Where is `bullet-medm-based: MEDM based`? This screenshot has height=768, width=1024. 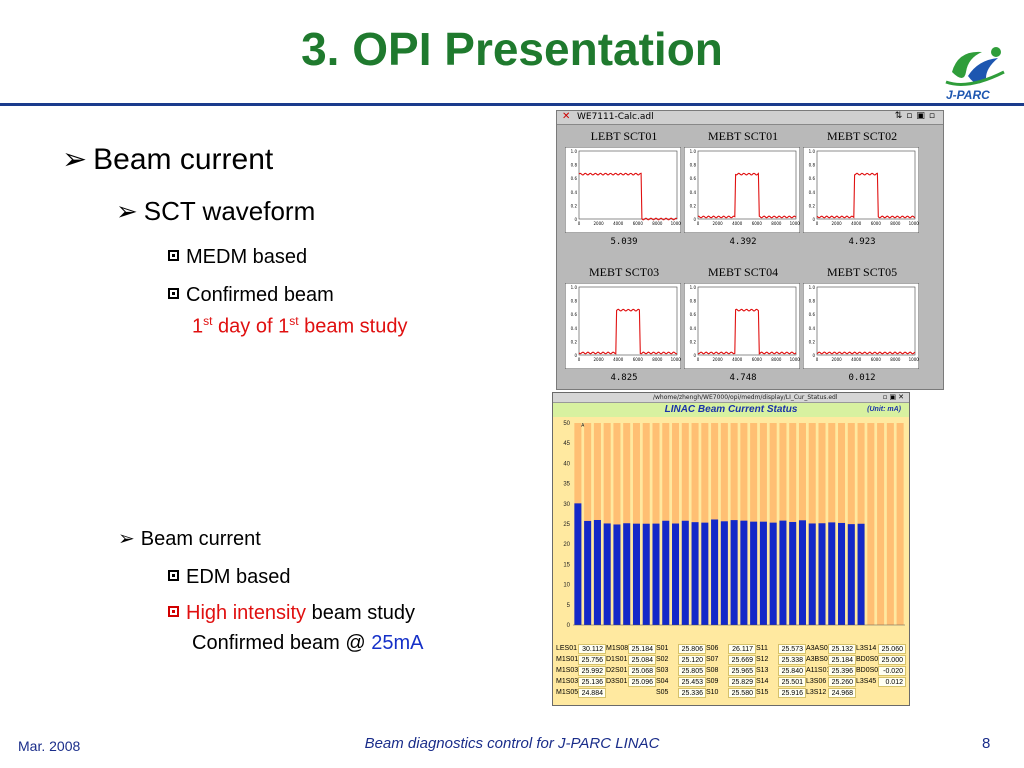
bullet-medm-based: MEDM based is located at coordinates (237, 257).